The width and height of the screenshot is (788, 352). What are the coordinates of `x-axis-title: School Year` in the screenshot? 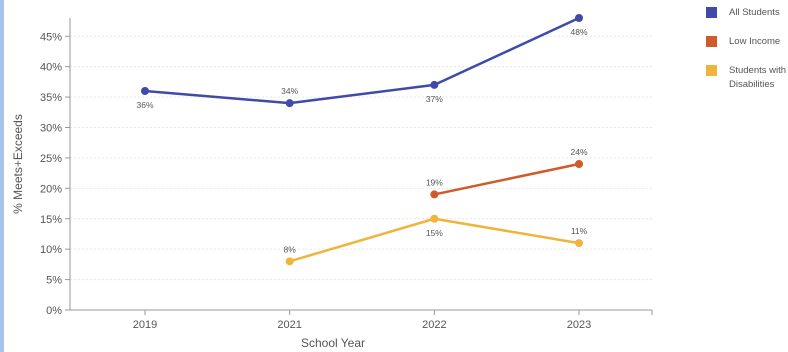 It's located at (333, 343).